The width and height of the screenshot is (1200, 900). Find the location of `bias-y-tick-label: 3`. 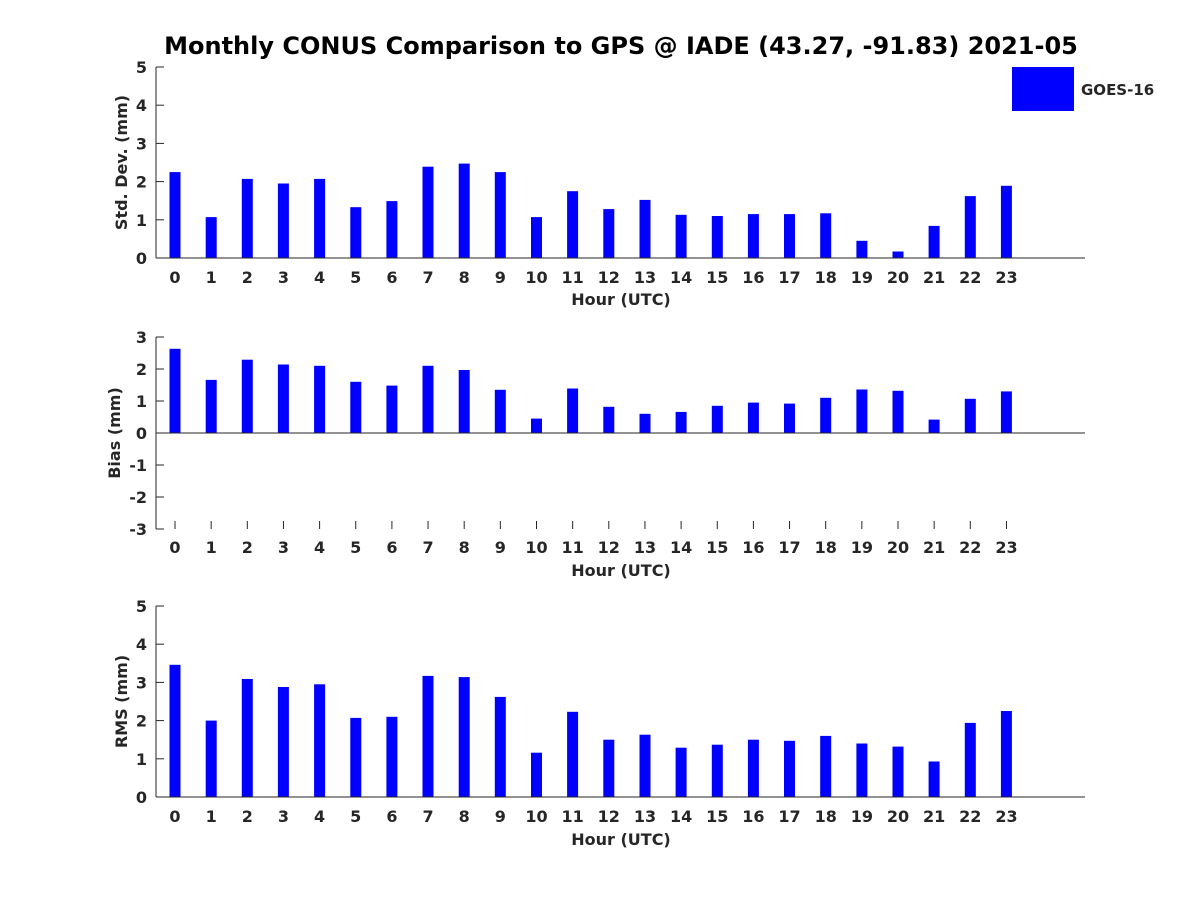

bias-y-tick-label: 3 is located at coordinates (141, 337).